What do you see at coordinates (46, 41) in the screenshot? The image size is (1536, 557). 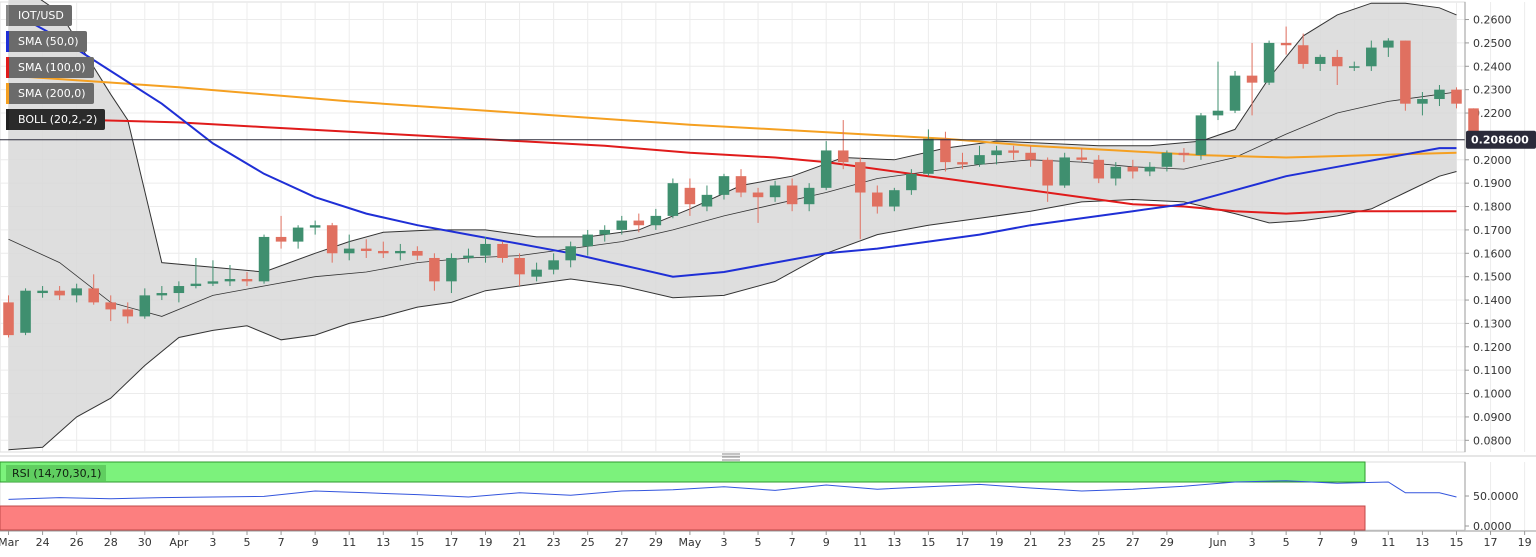 I see `legend-item-sma50: SMA (50,0)` at bounding box center [46, 41].